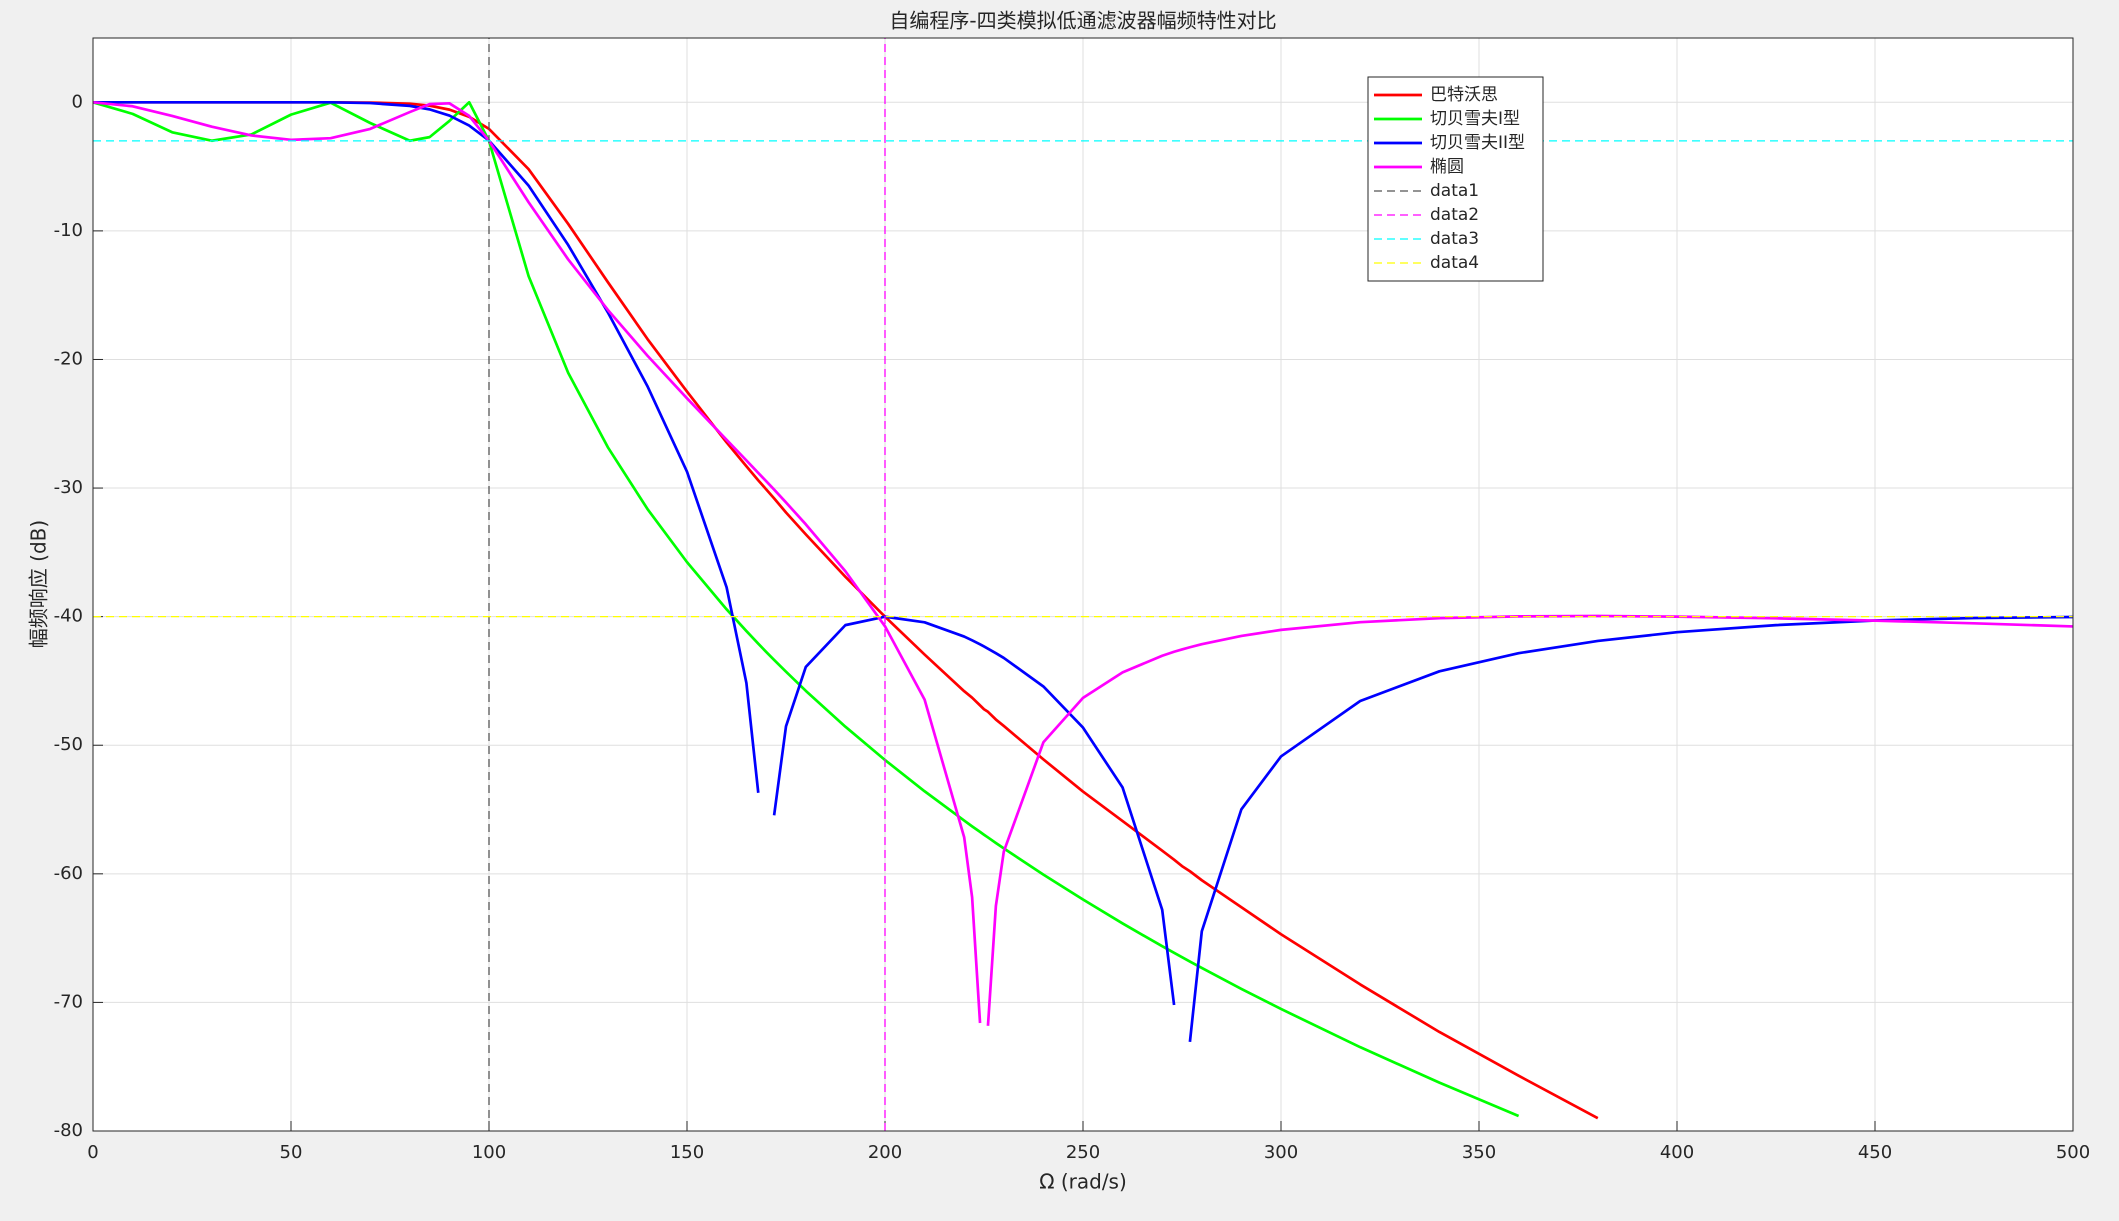 The width and height of the screenshot is (2119, 1221). What do you see at coordinates (68, 616) in the screenshot?
I see `y-tick-label: -40` at bounding box center [68, 616].